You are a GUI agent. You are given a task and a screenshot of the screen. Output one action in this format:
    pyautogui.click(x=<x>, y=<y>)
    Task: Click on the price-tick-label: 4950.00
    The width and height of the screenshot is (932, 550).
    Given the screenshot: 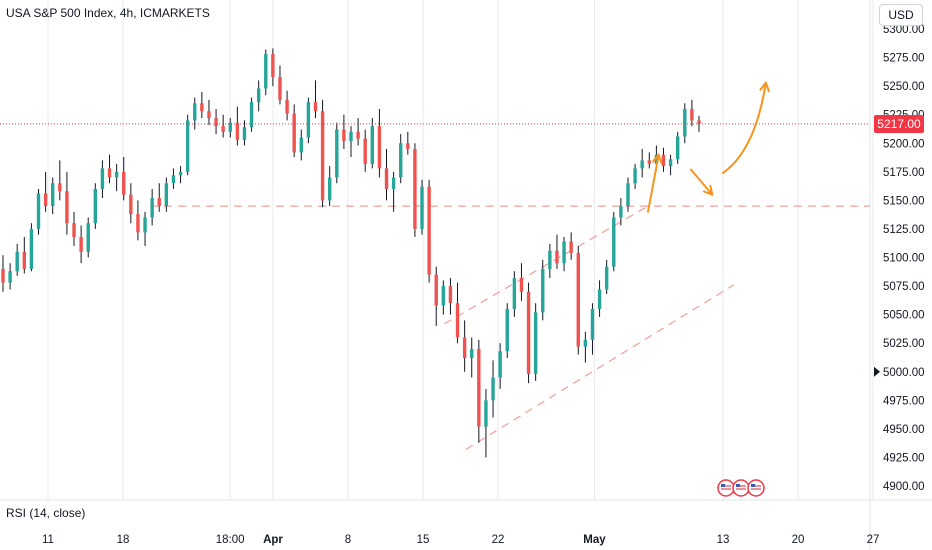 What is the action you would take?
    pyautogui.click(x=904, y=430)
    